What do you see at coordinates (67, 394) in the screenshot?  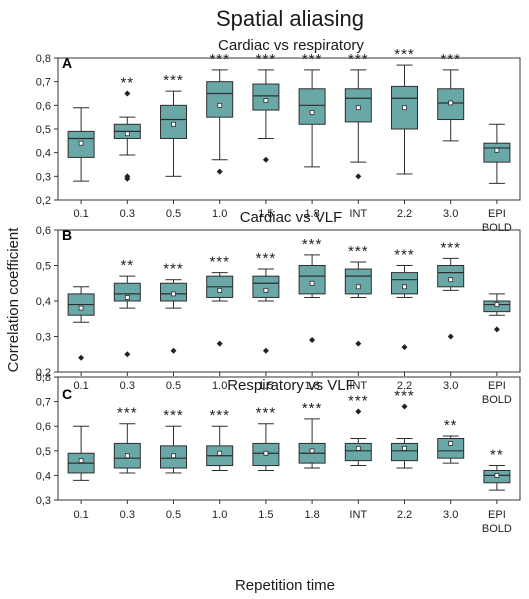 I see `panel-letter: C` at bounding box center [67, 394].